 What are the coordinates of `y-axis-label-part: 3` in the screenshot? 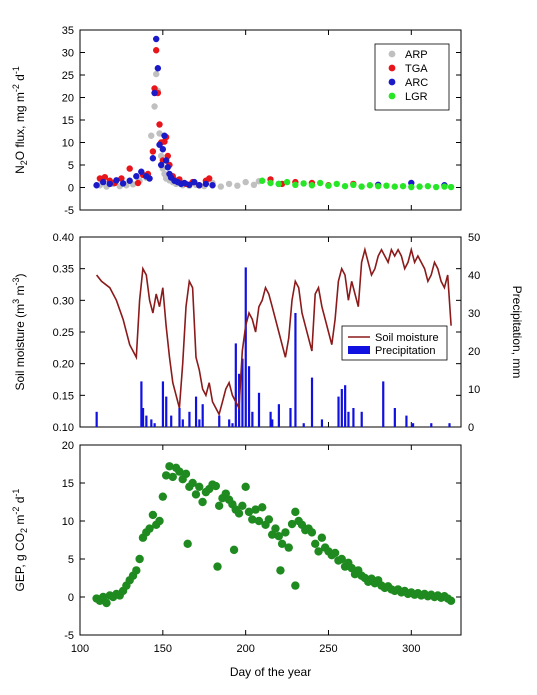 It's located at (16, 301).